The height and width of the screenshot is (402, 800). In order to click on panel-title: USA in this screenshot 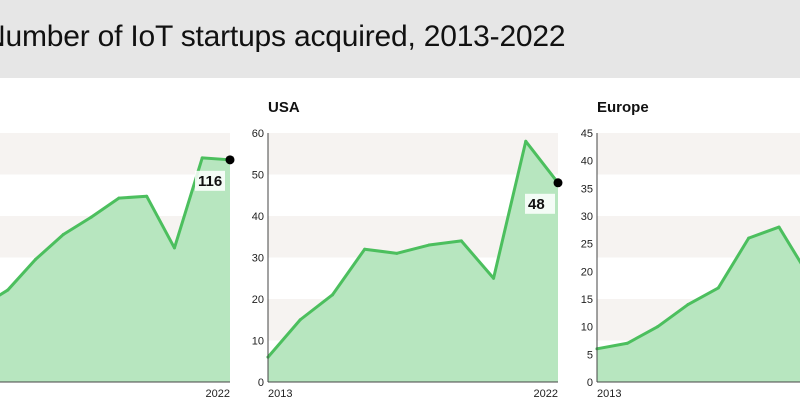, I will do `click(284, 107)`.